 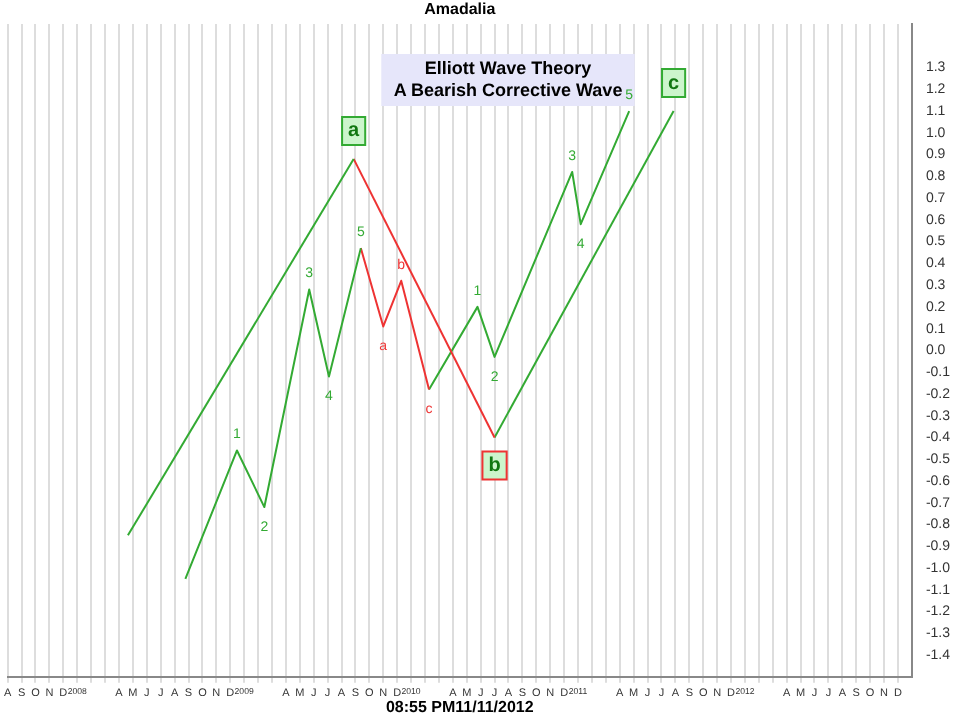 I want to click on annotation: b, so click(x=494, y=465).